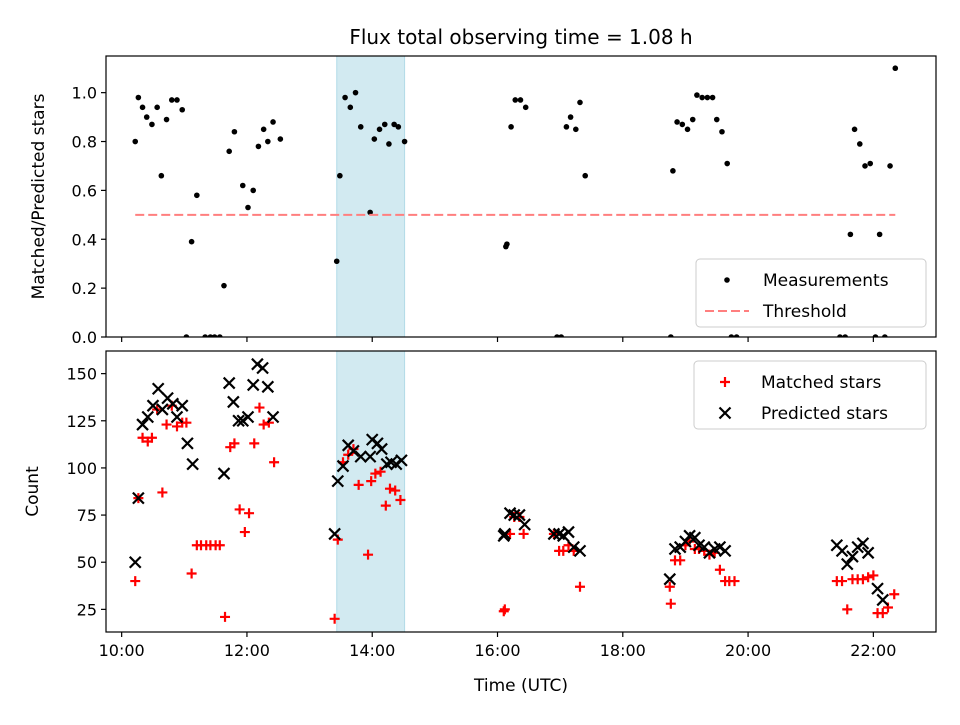 The image size is (960, 725). What do you see at coordinates (84, 288) in the screenshot?
I see `y-tick-label: 0.2` at bounding box center [84, 288].